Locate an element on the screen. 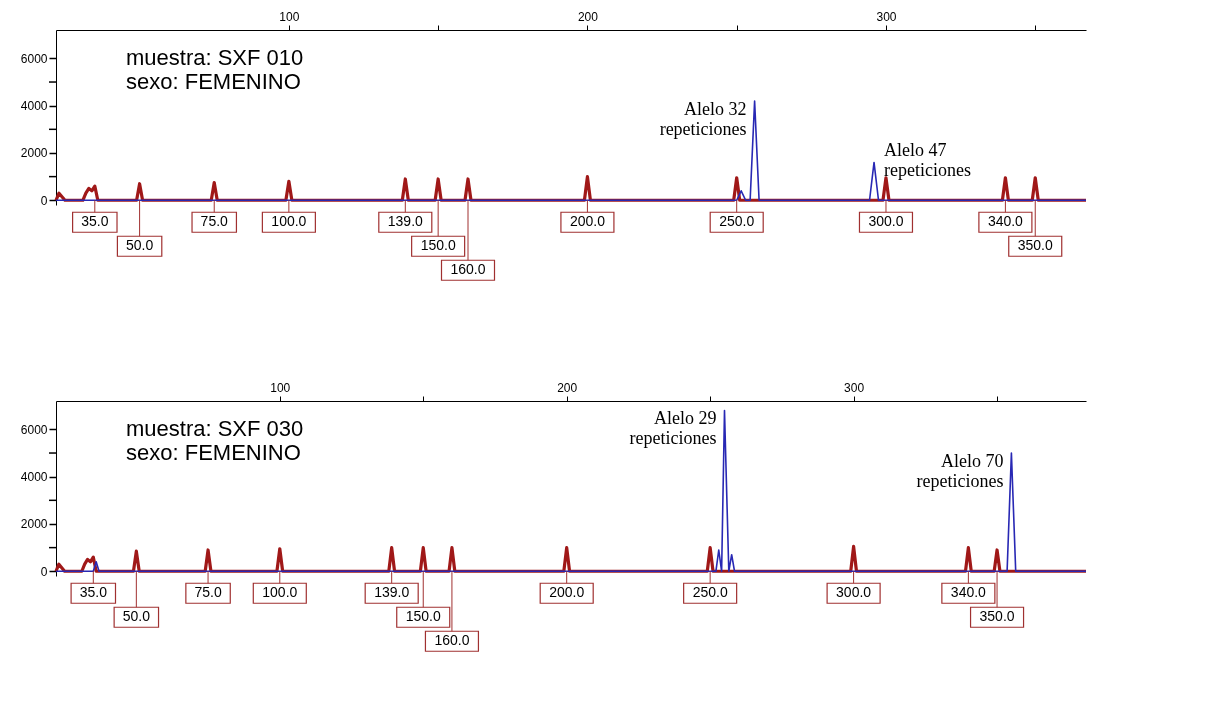  annotation: Alelo 47 repeticiones is located at coordinates (927, 160).